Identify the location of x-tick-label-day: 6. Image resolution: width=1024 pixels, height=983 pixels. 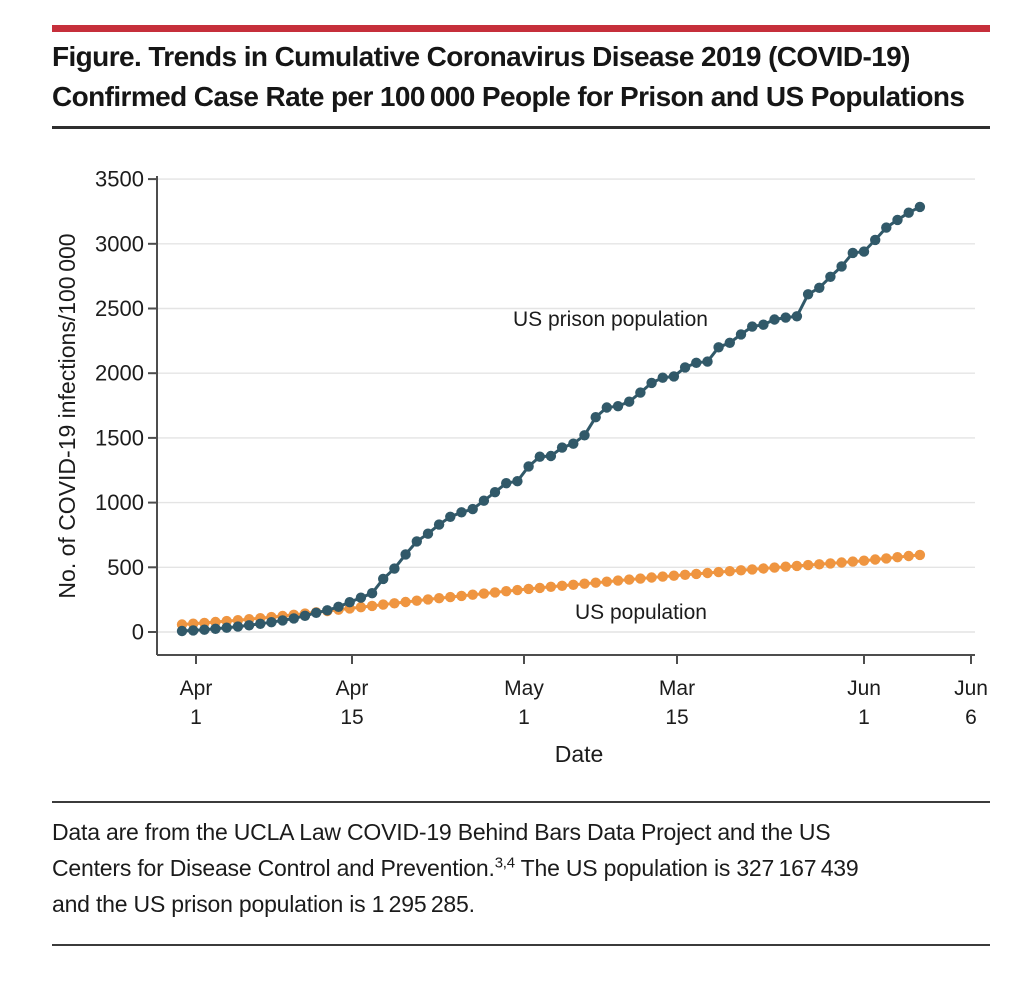
(971, 717).